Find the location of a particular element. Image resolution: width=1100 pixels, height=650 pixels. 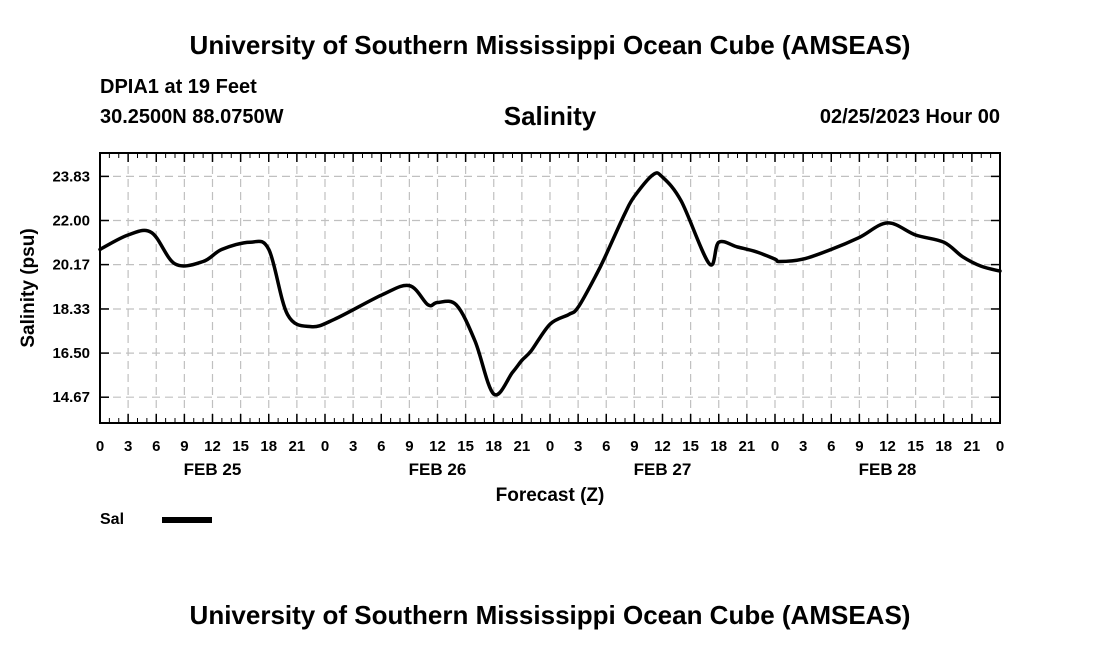

run-time-label: 02/25/2023 Hour 00 is located at coordinates (909, 117).